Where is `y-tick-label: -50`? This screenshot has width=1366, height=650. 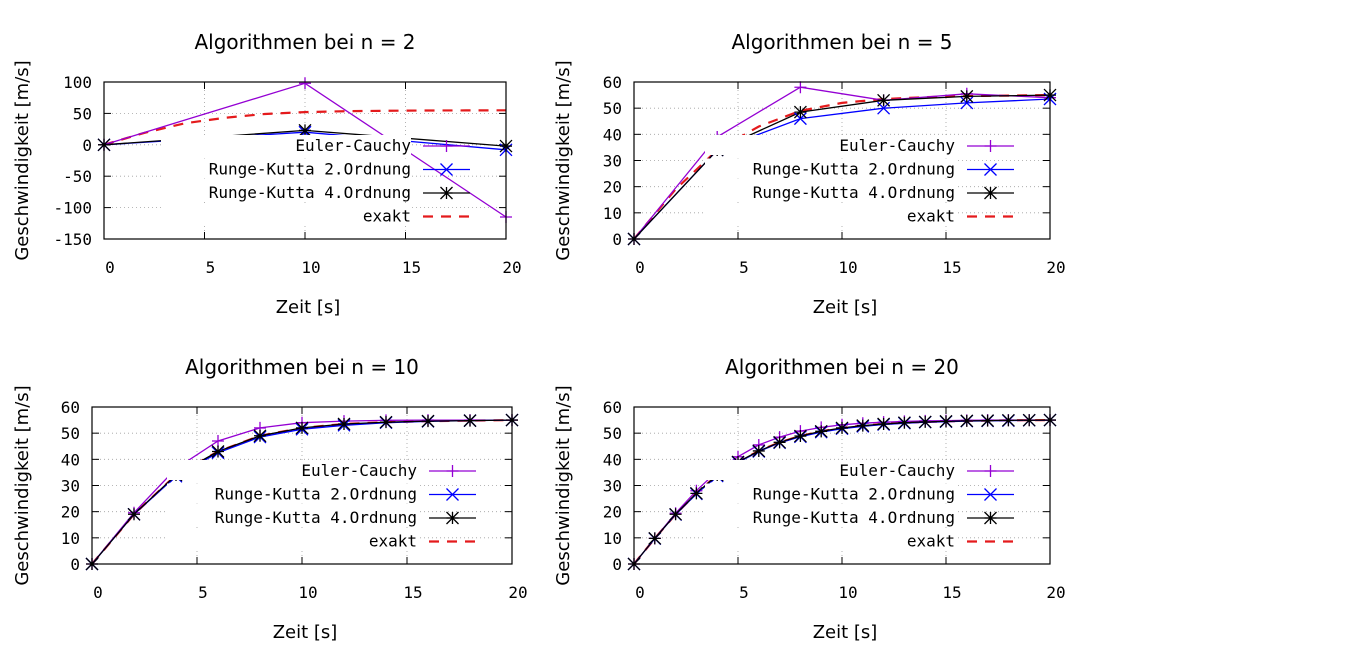 y-tick-label: -50 is located at coordinates (77, 176).